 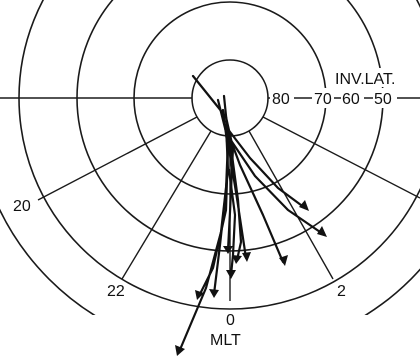 What do you see at coordinates (341, 291) in the screenshot?
I see `label-mlt-2: 2` at bounding box center [341, 291].